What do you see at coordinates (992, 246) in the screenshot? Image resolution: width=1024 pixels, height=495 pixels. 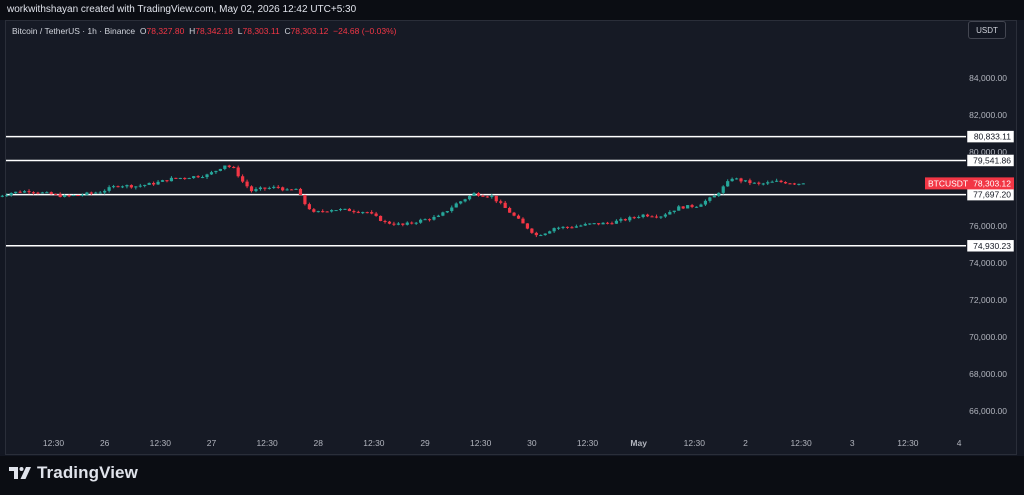 I see `horizontal-line-price-label: 74,930.23` at bounding box center [992, 246].